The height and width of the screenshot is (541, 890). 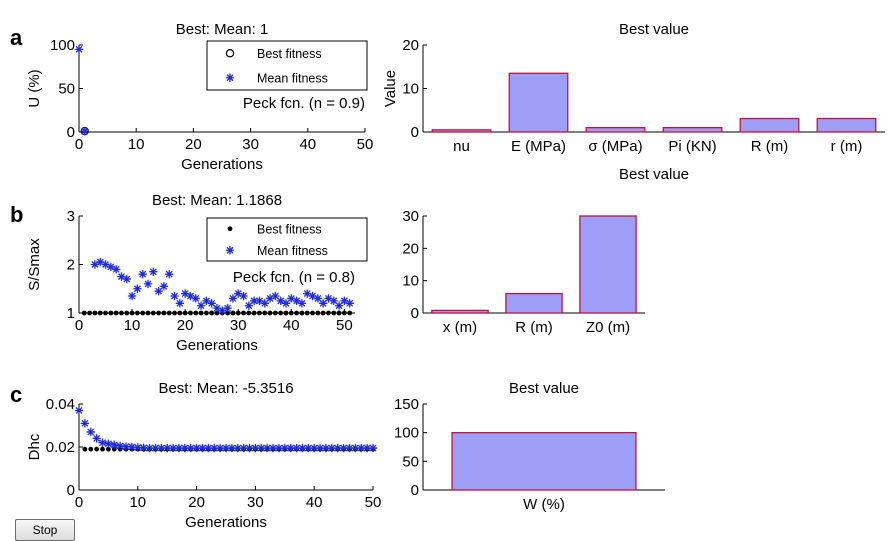 What do you see at coordinates (287, 239) in the screenshot?
I see `legend-box` at bounding box center [287, 239].